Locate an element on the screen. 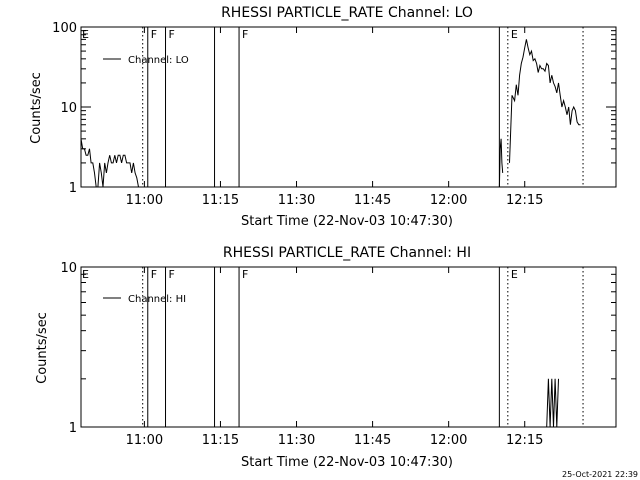 This screenshot has height=480, width=640. y-tick-label-lo: 100 is located at coordinates (64, 28).